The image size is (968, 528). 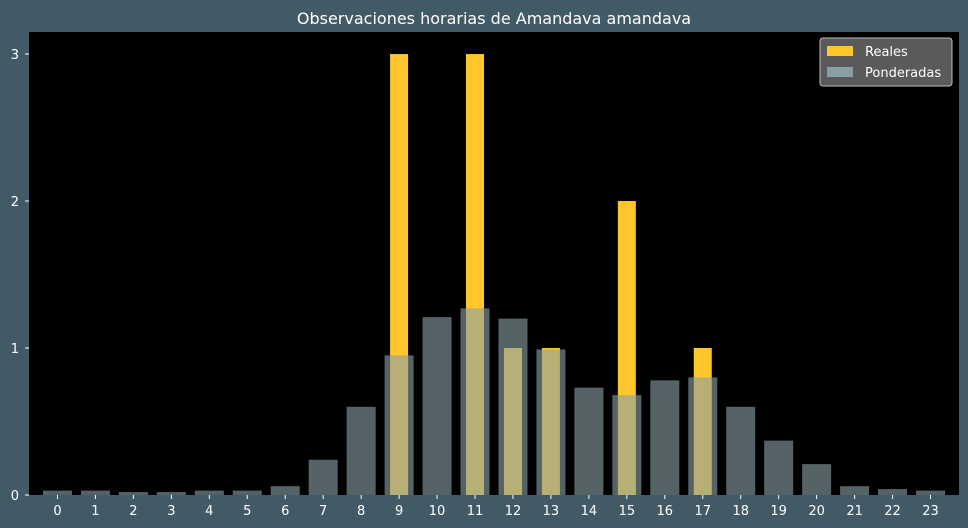 What do you see at coordinates (886, 62) in the screenshot?
I see `legend: Reales Ponderadas` at bounding box center [886, 62].